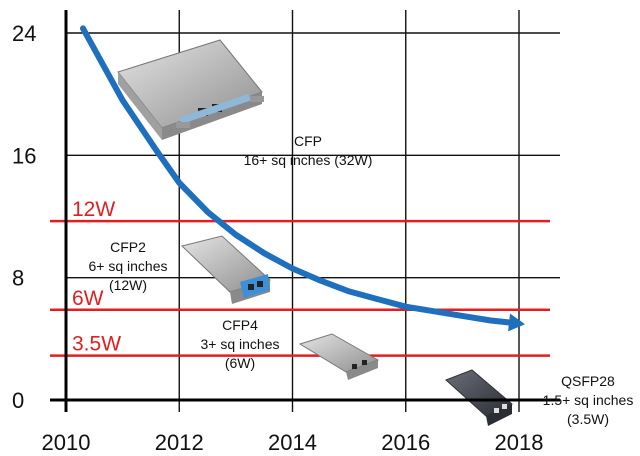  Describe the element at coordinates (226, 269) in the screenshot. I see `cfp2-module` at that location.